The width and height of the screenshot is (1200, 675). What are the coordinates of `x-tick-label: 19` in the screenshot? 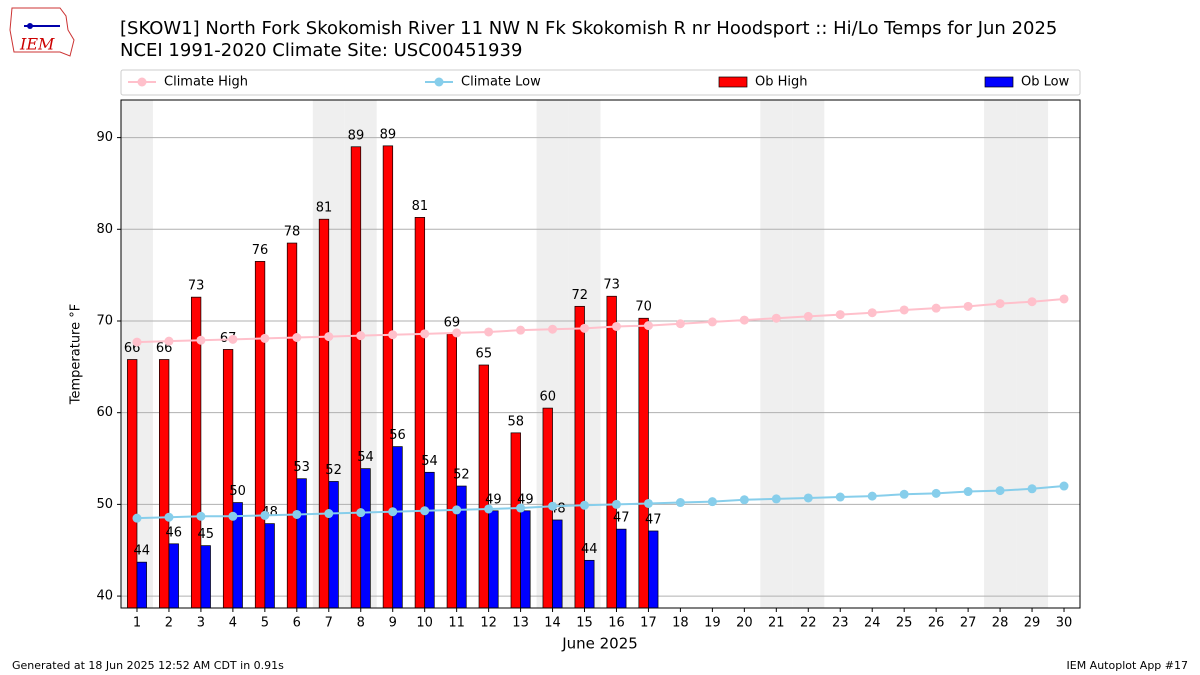 It's located at (712, 623).